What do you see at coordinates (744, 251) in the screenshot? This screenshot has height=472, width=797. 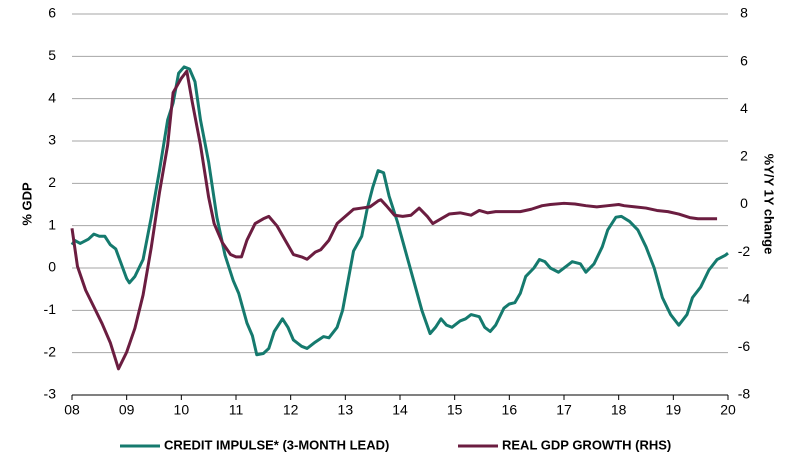 I see `y2-tick-label: -2` at bounding box center [744, 251].